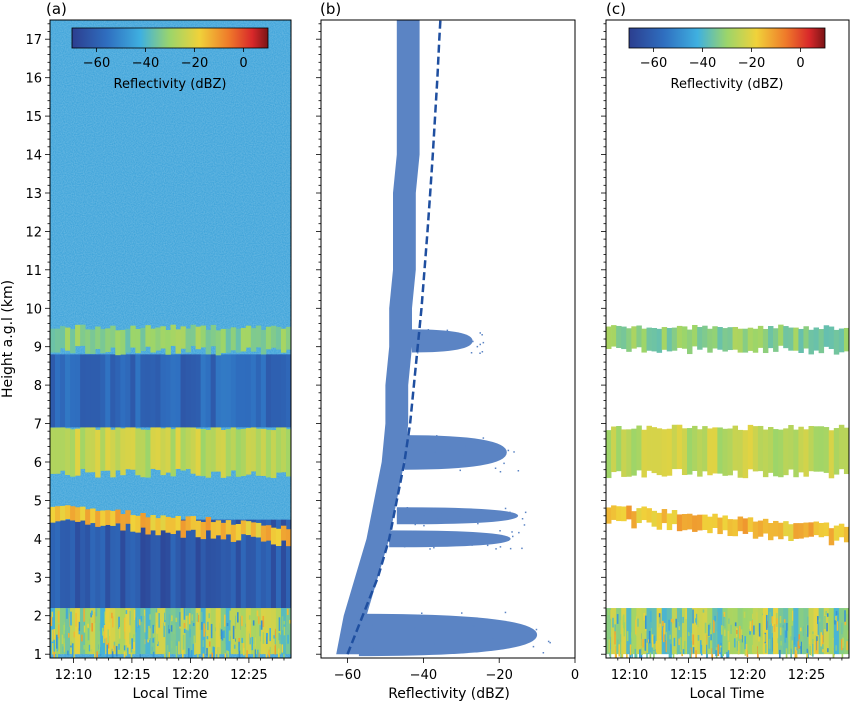 This screenshot has width=850, height=701. I want to click on x-tick-label: 12:10, so click(73, 675).